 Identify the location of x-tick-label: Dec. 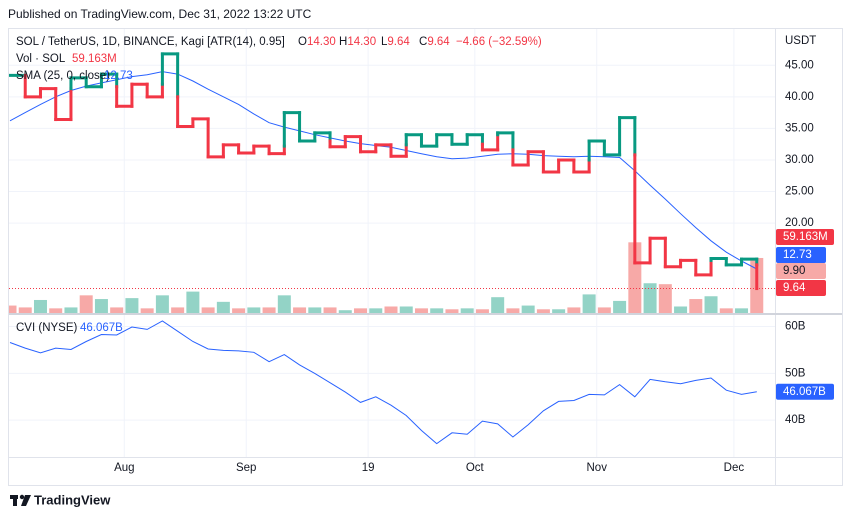
(734, 468).